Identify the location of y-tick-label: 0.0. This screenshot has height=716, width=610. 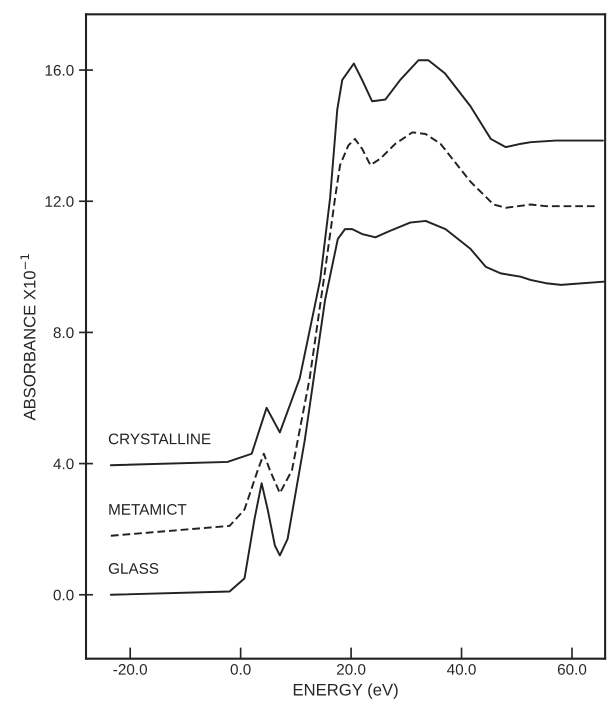
(64, 595).